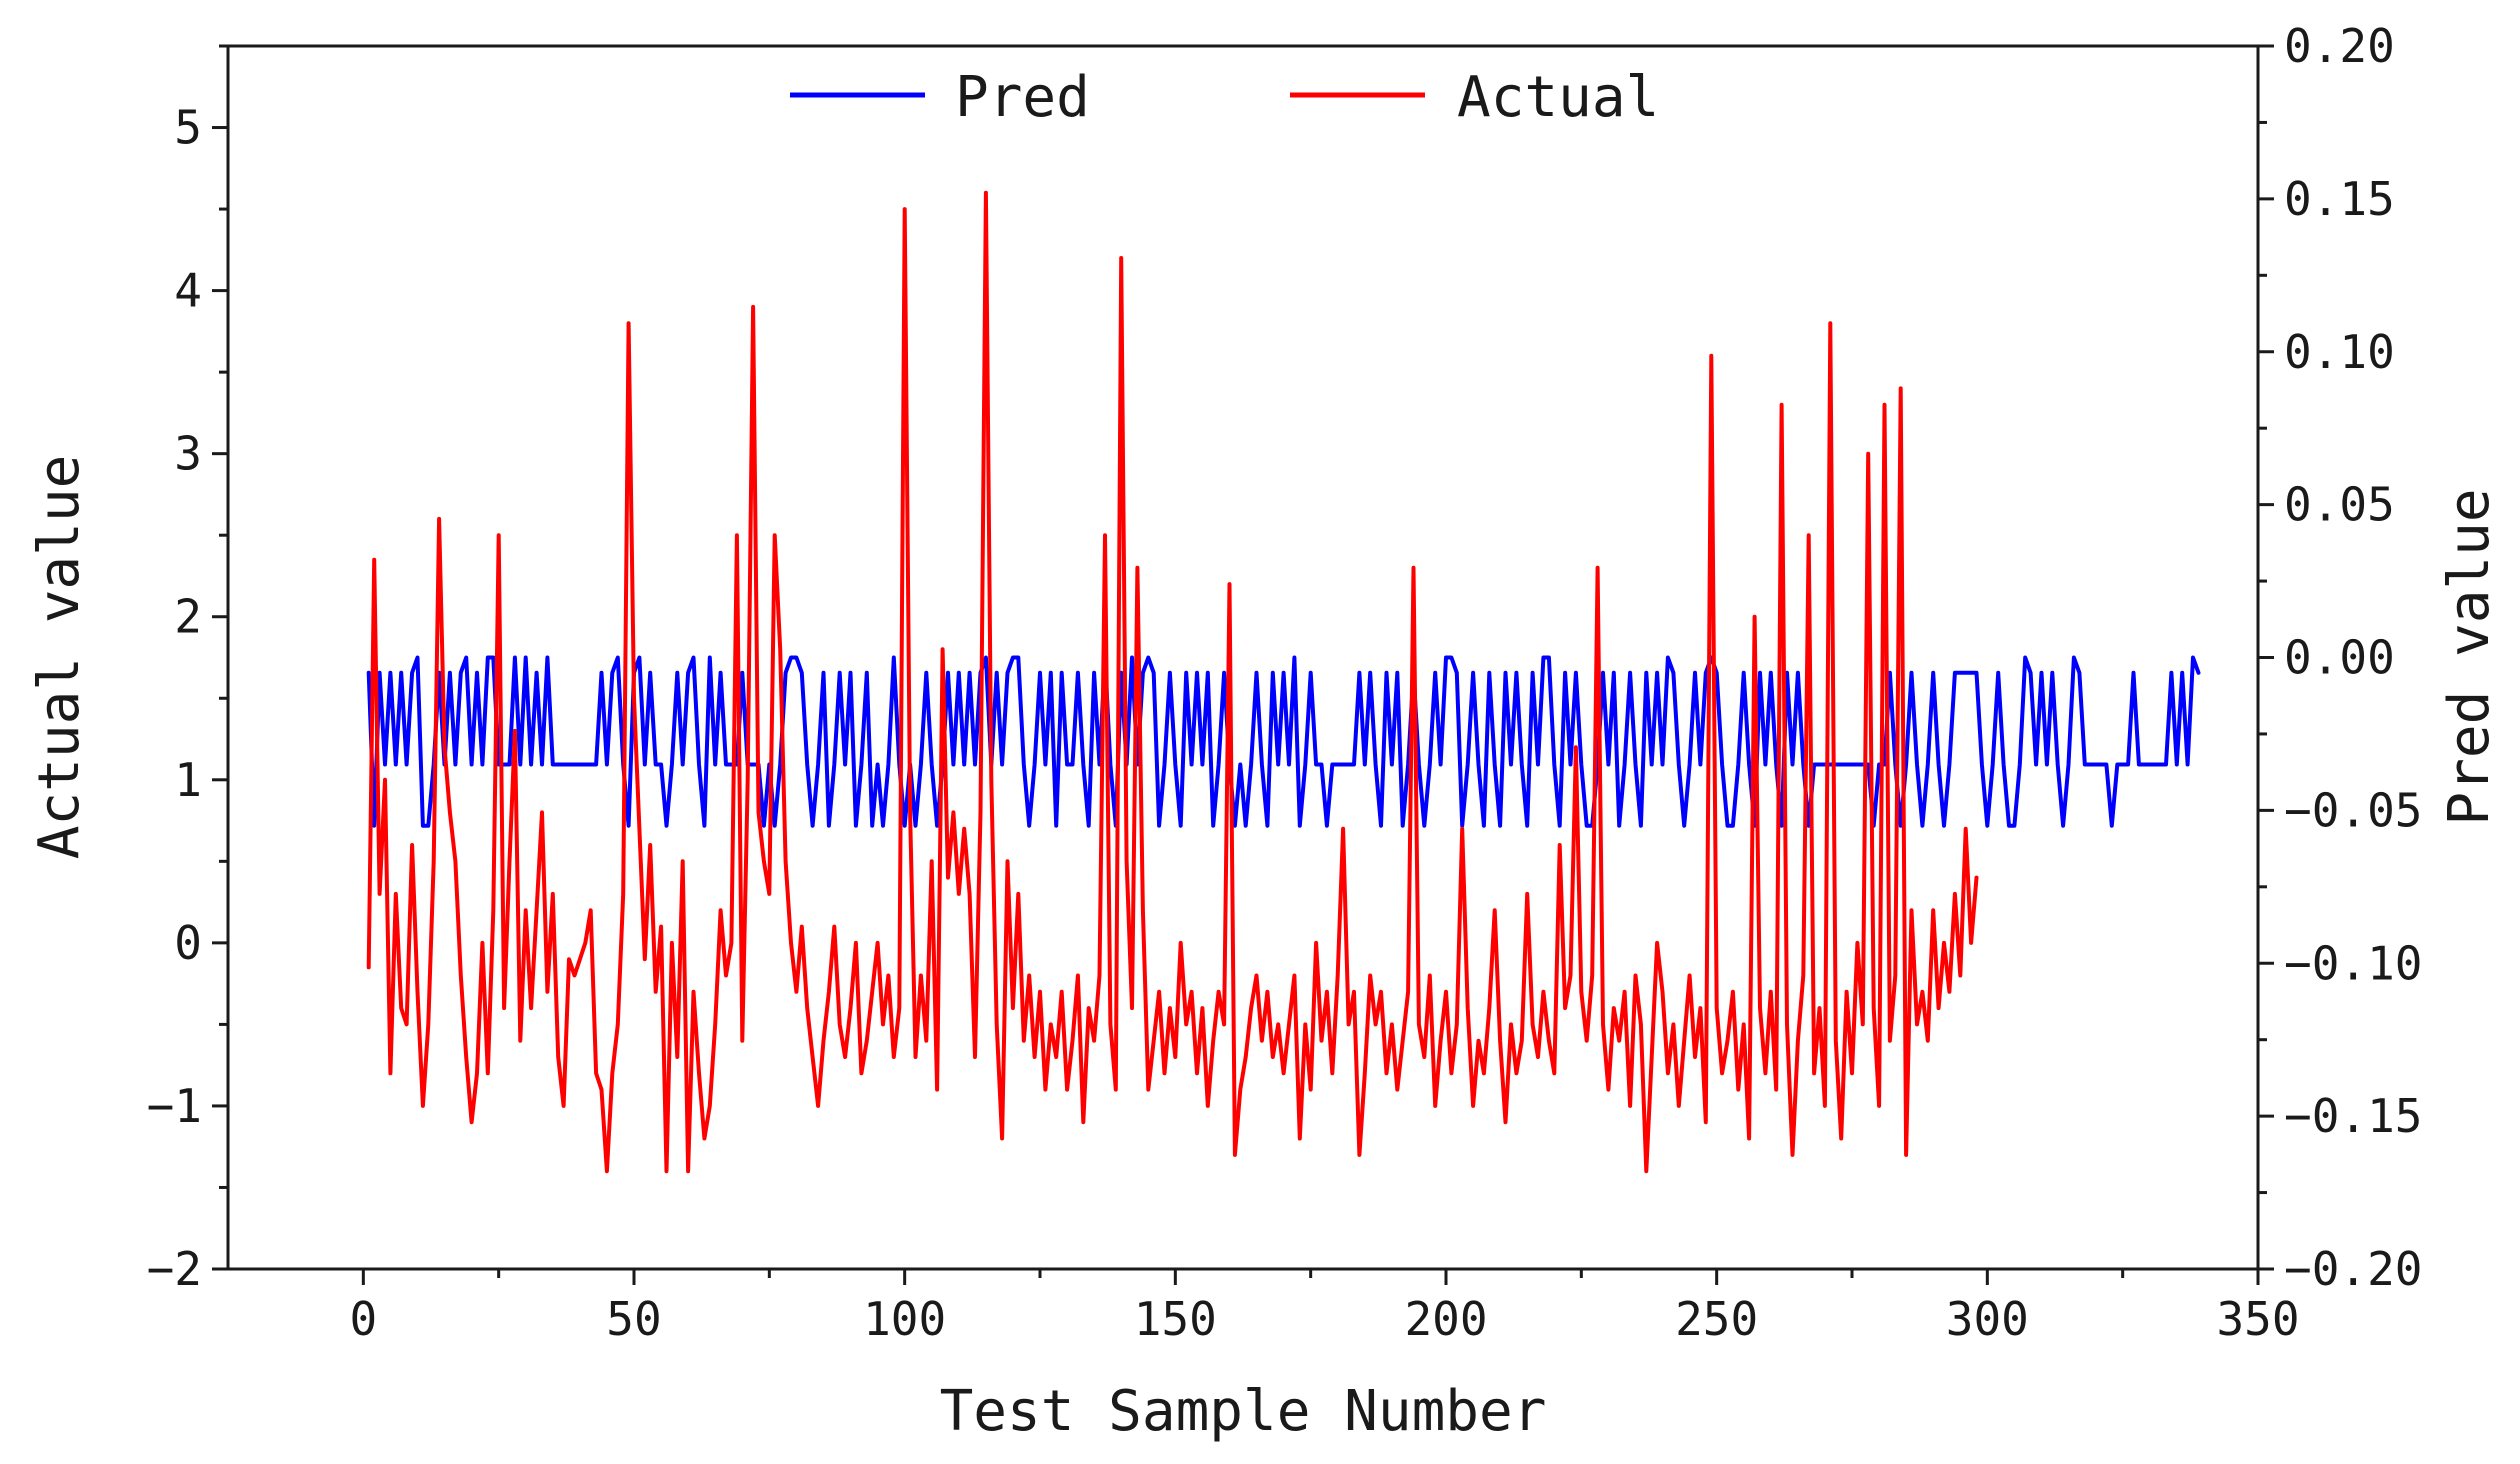 This screenshot has height=1464, width=2520. Describe the element at coordinates (174, 1106) in the screenshot. I see `y-left-tick-label: −1` at that location.